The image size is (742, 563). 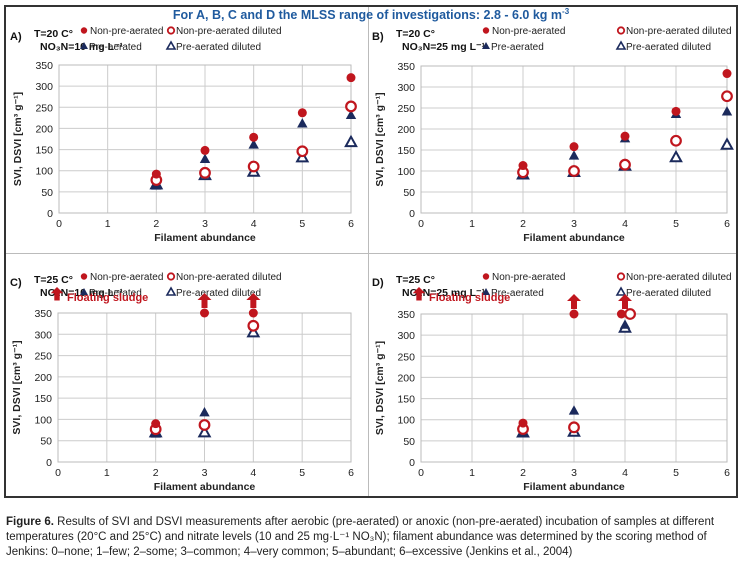 What do you see at coordinates (406, 357) in the screenshot?
I see `panel-d-ytick-label: 250` at bounding box center [406, 357].